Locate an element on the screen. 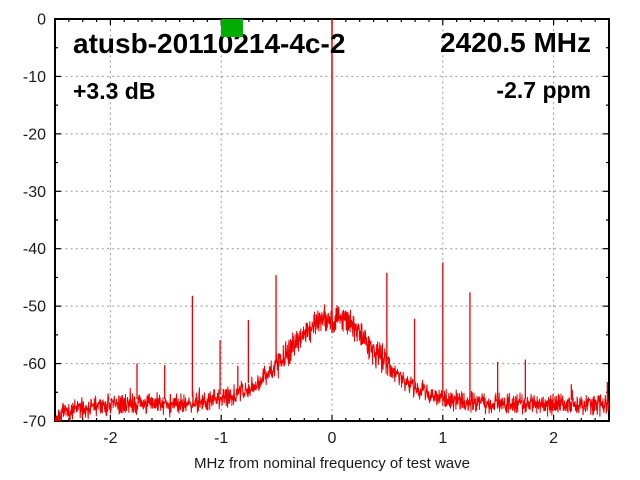 The height and width of the screenshot is (480, 640). y-tick-label: -10 is located at coordinates (34, 77).